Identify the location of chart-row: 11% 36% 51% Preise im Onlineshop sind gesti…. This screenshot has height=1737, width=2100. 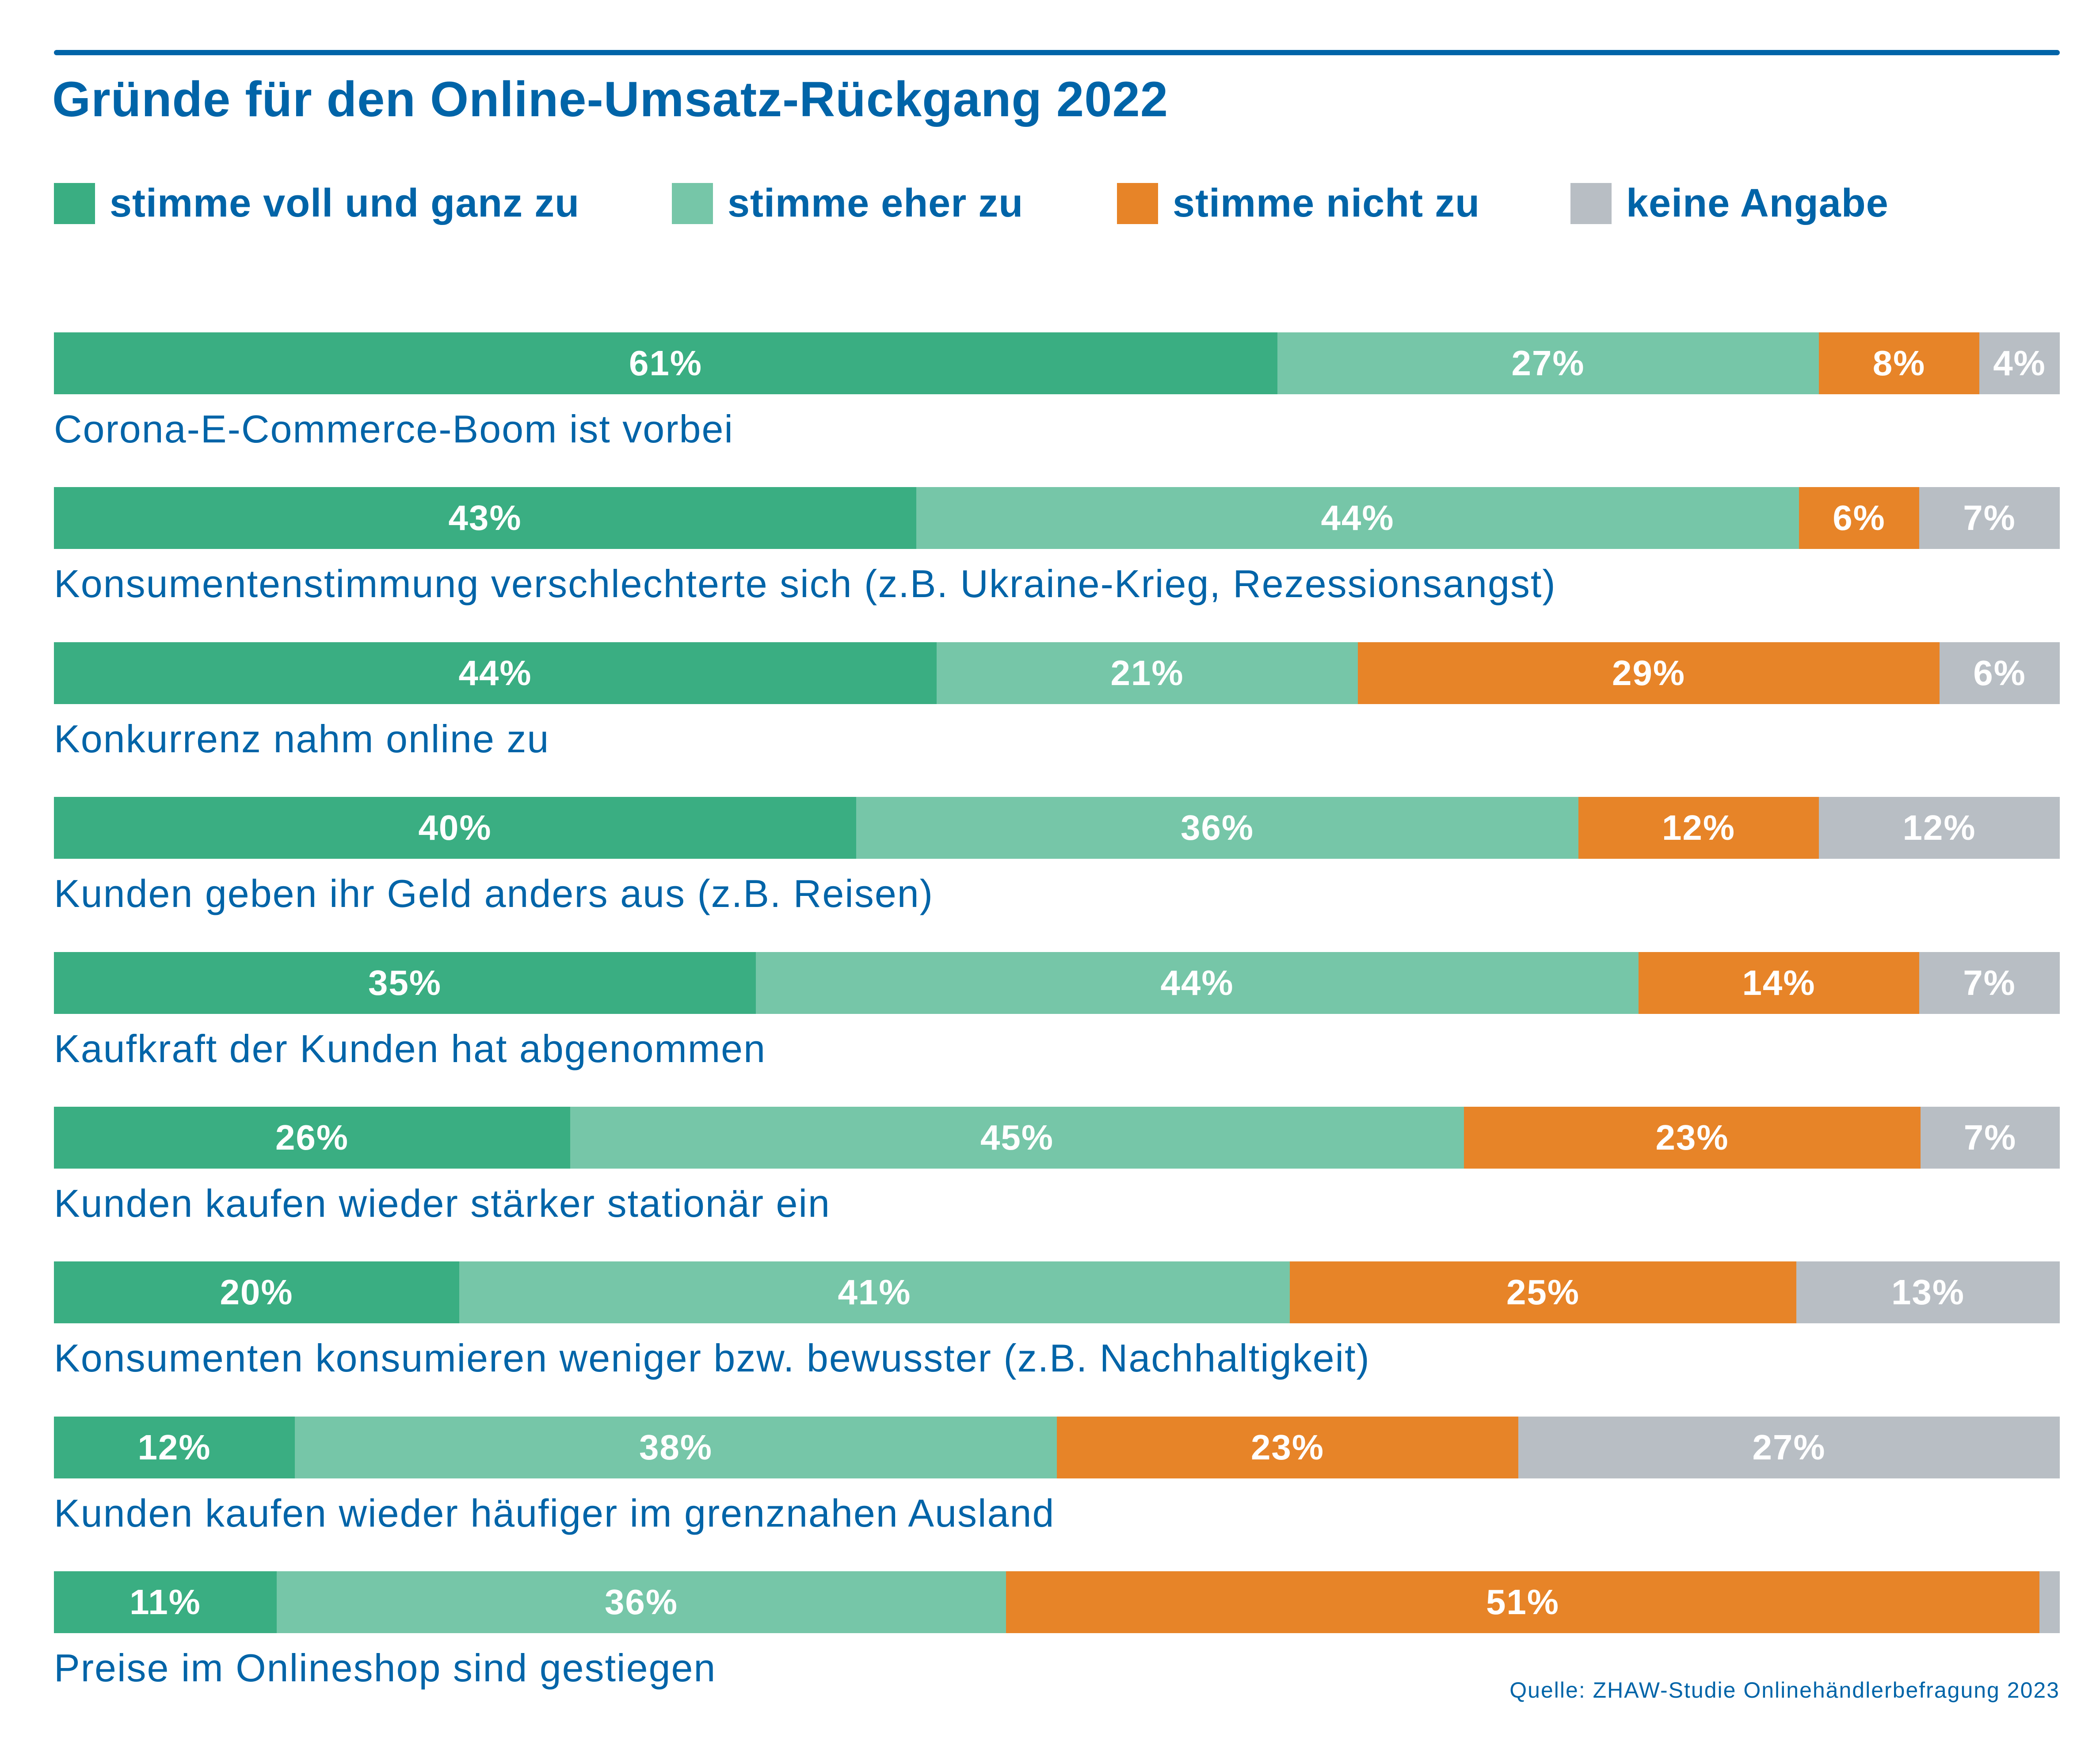
(1057, 1644).